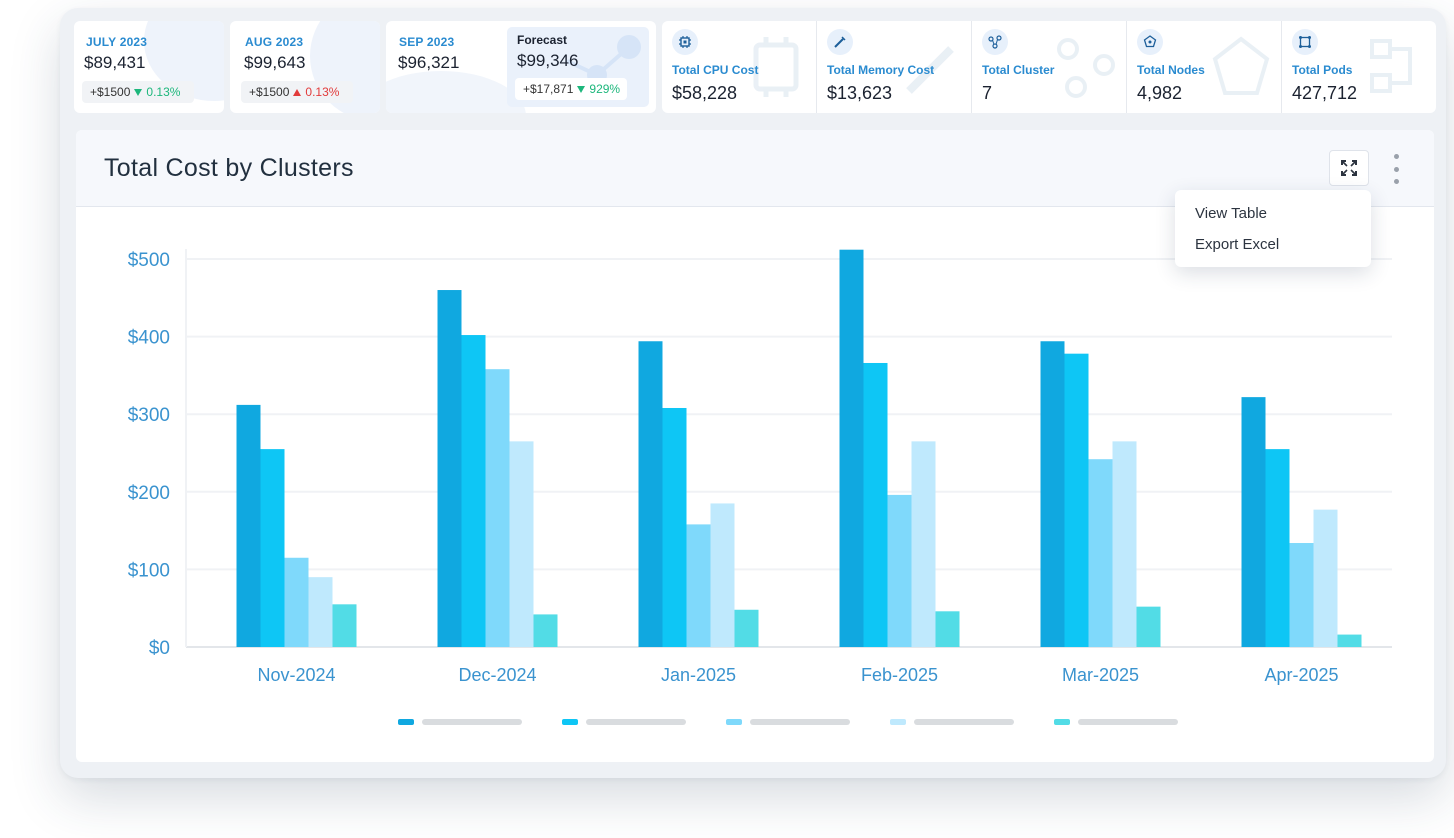 The height and width of the screenshot is (838, 1454). What do you see at coordinates (605, 89) in the screenshot?
I see `forecast-percent: 929%` at bounding box center [605, 89].